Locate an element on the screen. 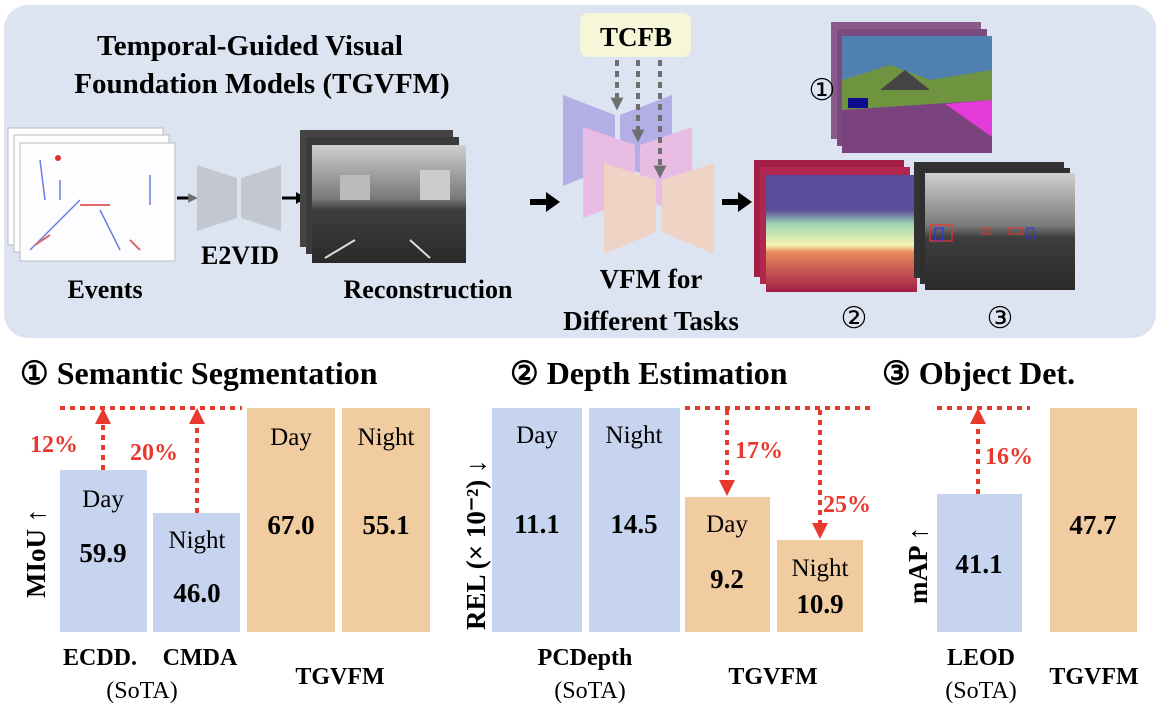  reconstruction-image-stack is located at coordinates (383, 196).